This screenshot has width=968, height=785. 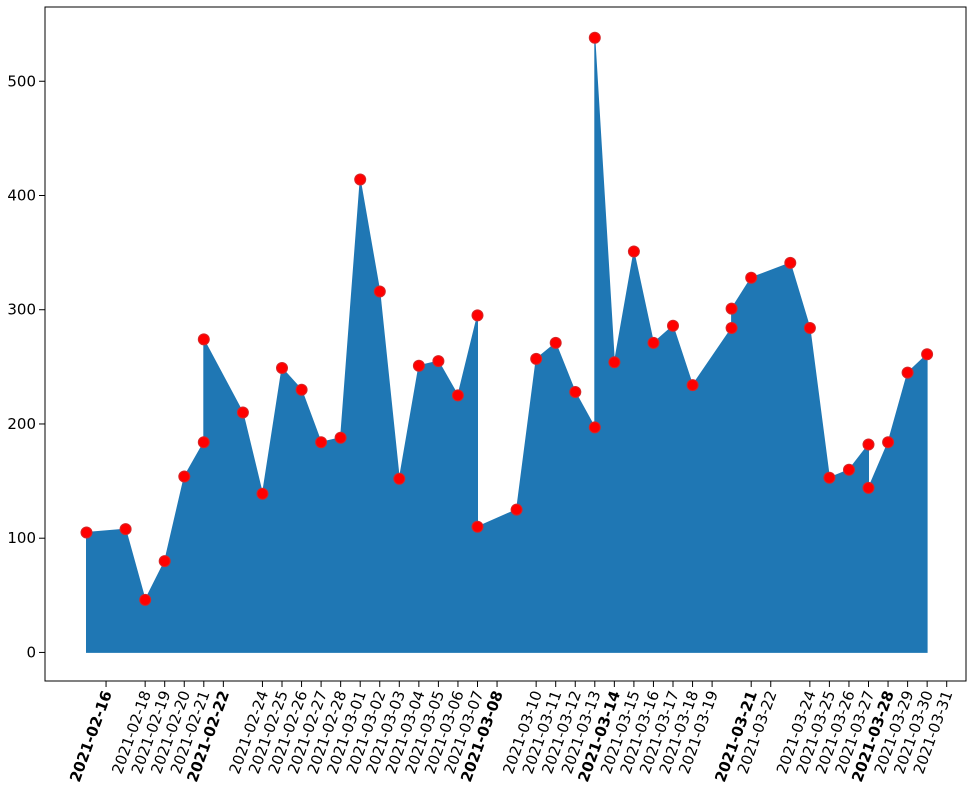 I want to click on y-axis: 0 100 200 300 400 500, so click(x=26, y=366).